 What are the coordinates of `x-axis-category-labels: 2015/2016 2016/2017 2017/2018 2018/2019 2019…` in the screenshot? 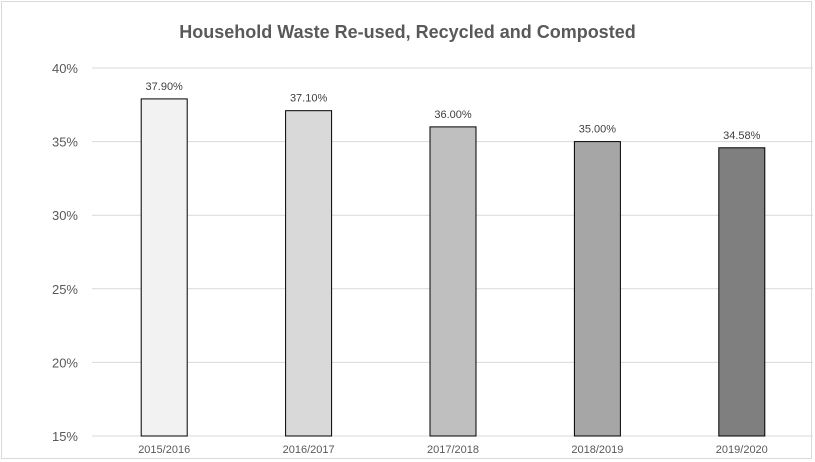 It's located at (453, 450).